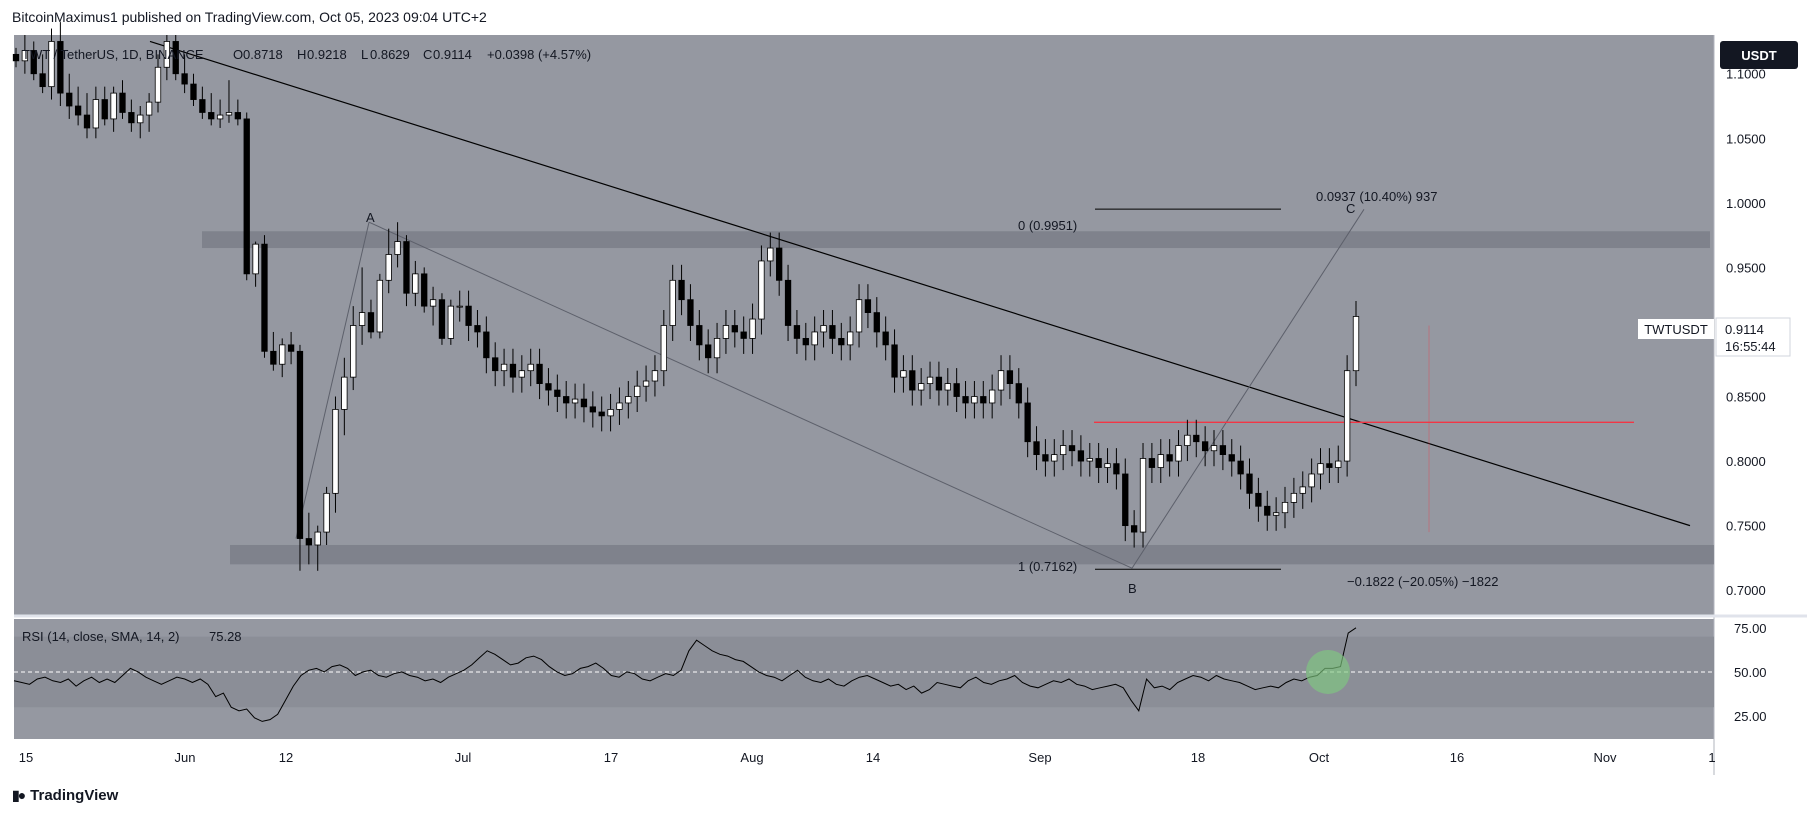 The image size is (1807, 818). I want to click on ohlc-open-label: O, so click(238, 54).